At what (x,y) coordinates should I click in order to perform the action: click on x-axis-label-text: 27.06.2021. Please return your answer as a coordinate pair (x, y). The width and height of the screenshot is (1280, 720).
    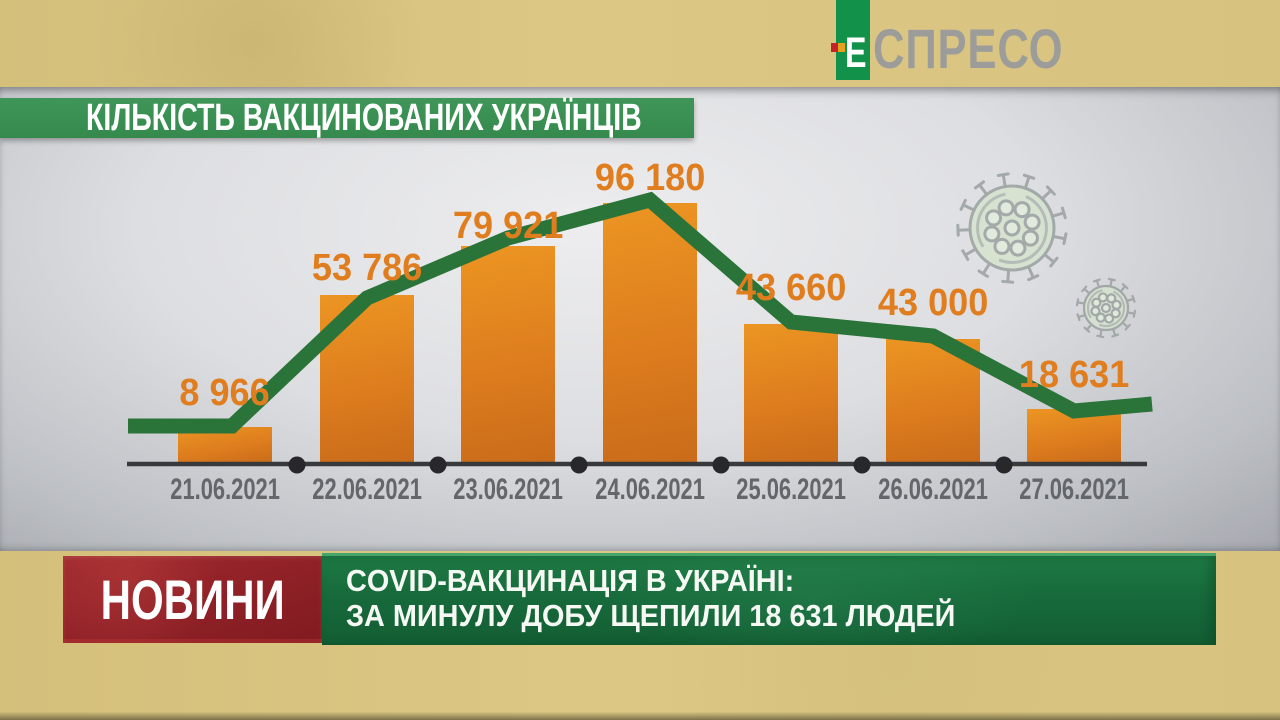
    Looking at the image, I should click on (1074, 489).